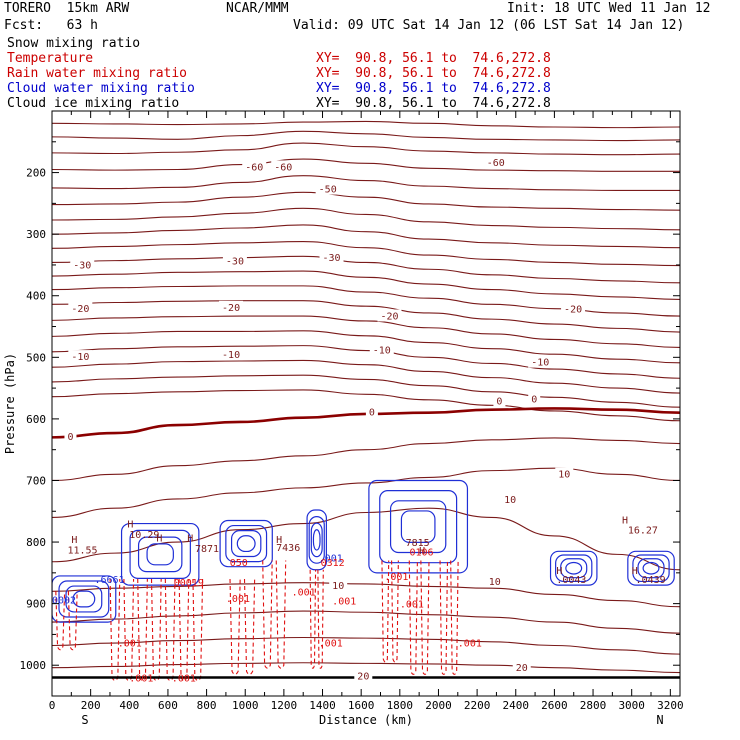  I want to click on y-tick-label: 400, so click(36, 296).